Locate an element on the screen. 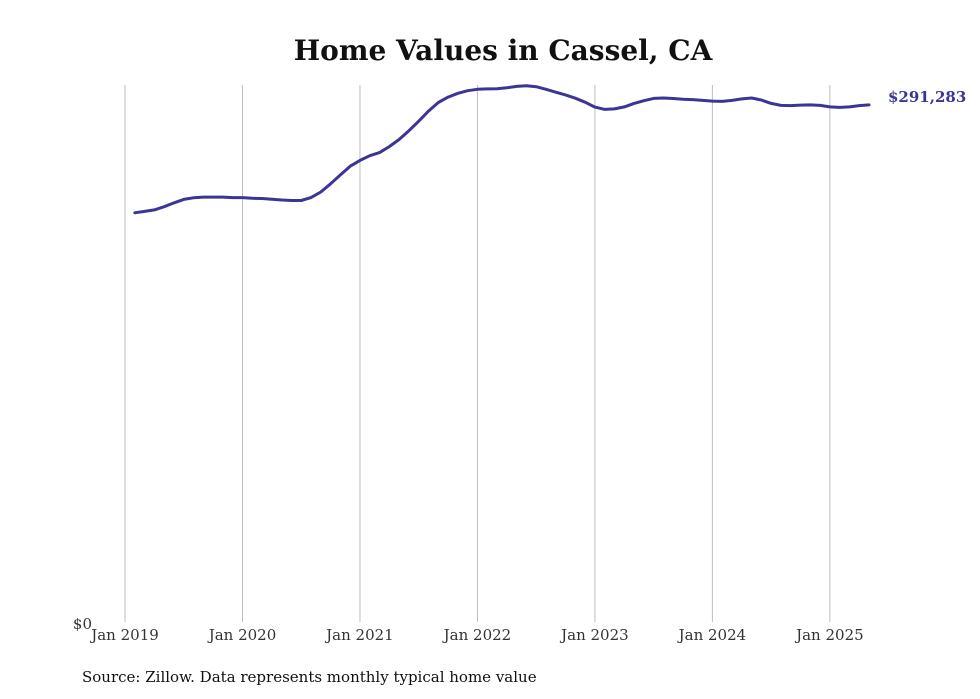 This screenshot has height=699, width=980. series-line-home-value is located at coordinates (502, 149).